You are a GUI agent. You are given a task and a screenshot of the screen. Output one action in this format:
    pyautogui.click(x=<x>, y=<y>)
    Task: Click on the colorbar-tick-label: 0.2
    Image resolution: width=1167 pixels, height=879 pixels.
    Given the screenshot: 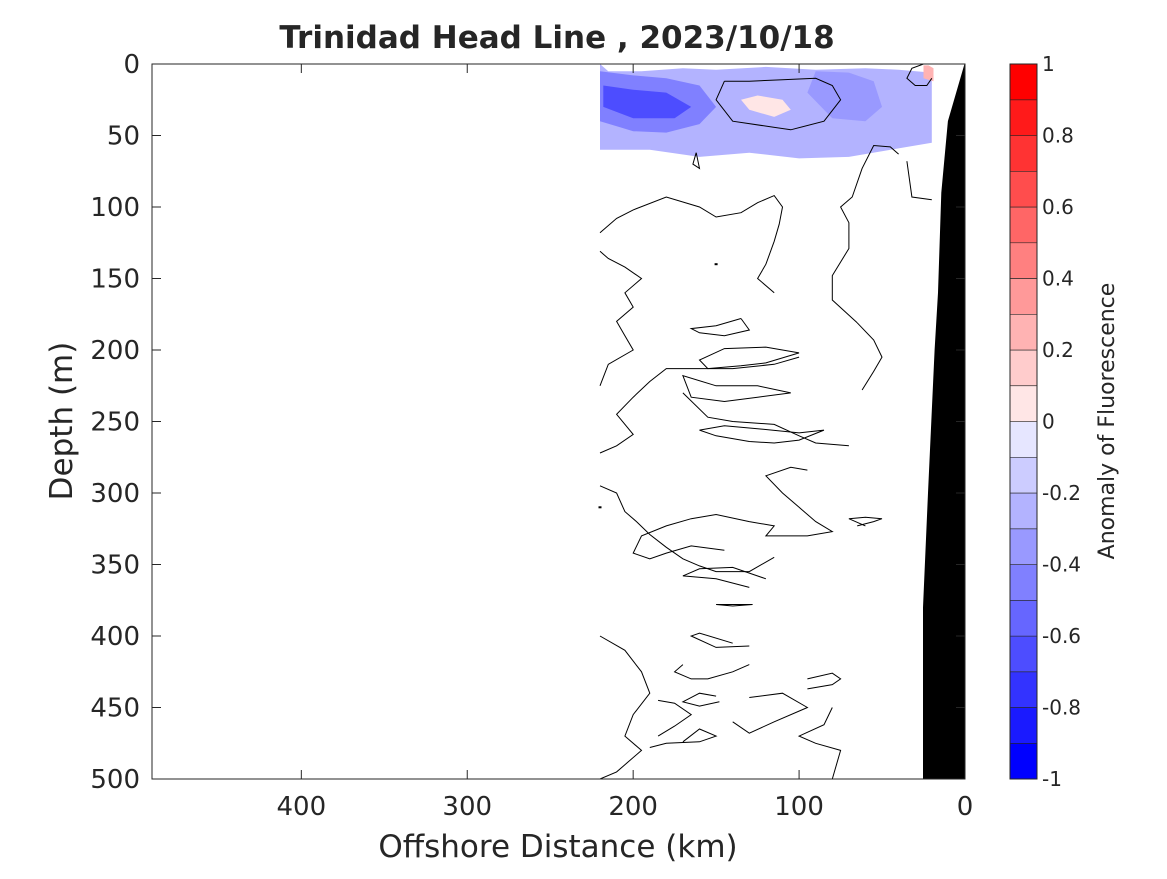 What is the action you would take?
    pyautogui.click(x=1058, y=350)
    